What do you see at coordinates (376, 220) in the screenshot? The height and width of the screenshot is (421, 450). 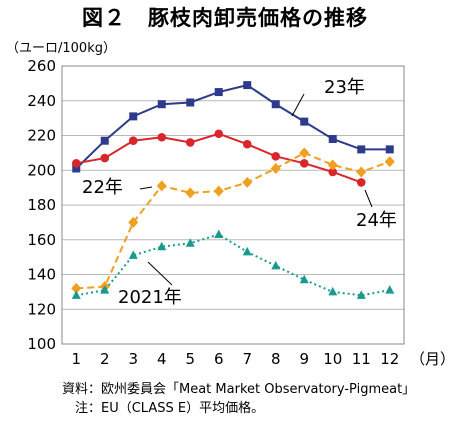 I see `series-label: 24年` at bounding box center [376, 220].